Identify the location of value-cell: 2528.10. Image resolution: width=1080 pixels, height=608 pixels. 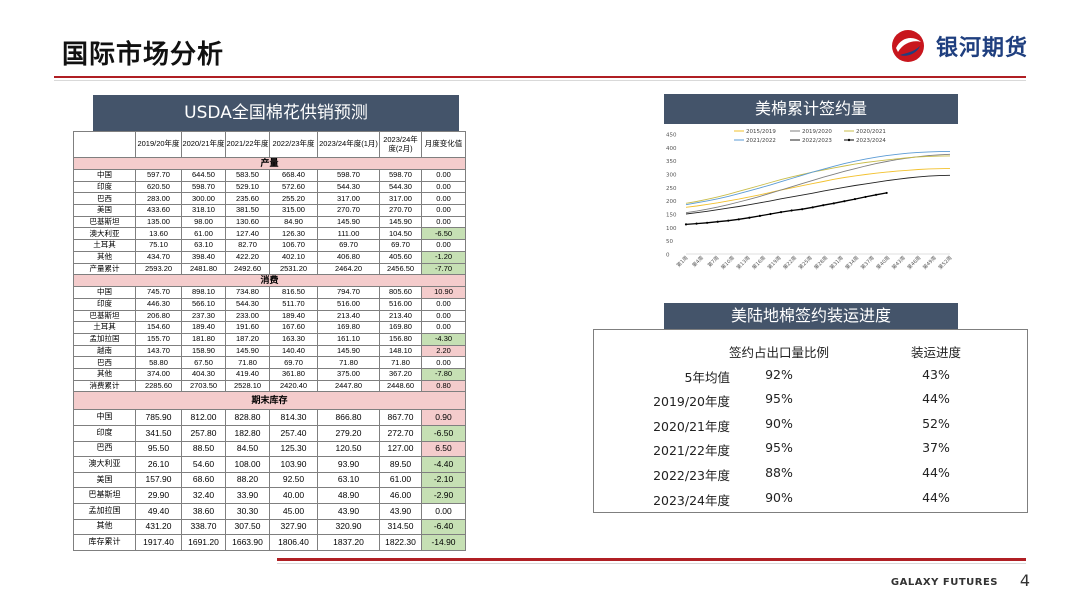
(247, 386).